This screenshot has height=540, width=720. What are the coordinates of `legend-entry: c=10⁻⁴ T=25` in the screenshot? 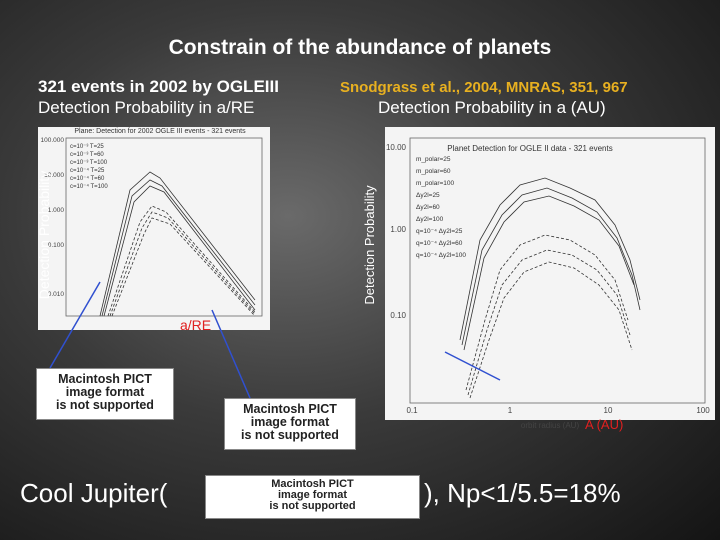 It's located at (87, 170).